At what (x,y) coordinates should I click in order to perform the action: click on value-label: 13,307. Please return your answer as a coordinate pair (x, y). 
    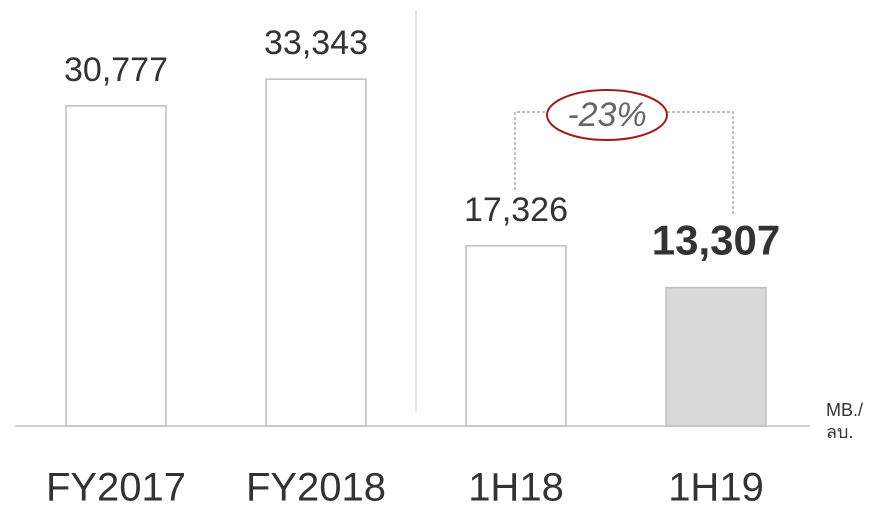
    Looking at the image, I should click on (716, 240).